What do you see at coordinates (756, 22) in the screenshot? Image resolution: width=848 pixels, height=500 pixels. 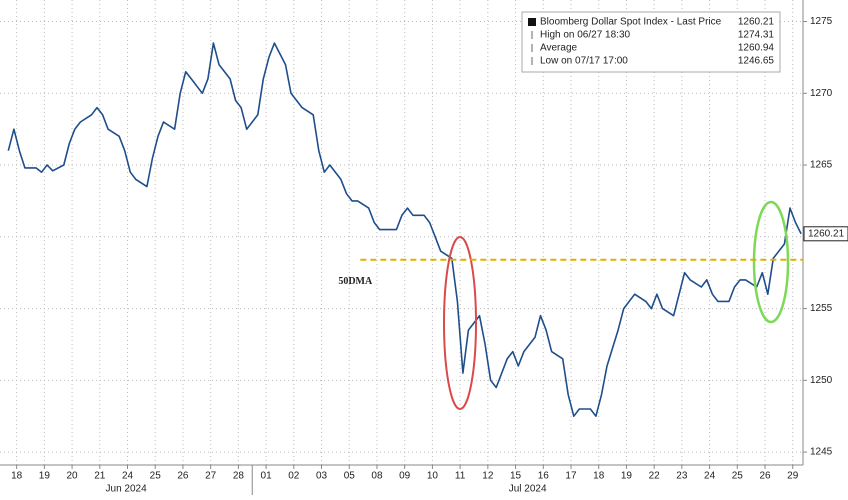 I see `legend-value: 1260.21` at bounding box center [756, 22].